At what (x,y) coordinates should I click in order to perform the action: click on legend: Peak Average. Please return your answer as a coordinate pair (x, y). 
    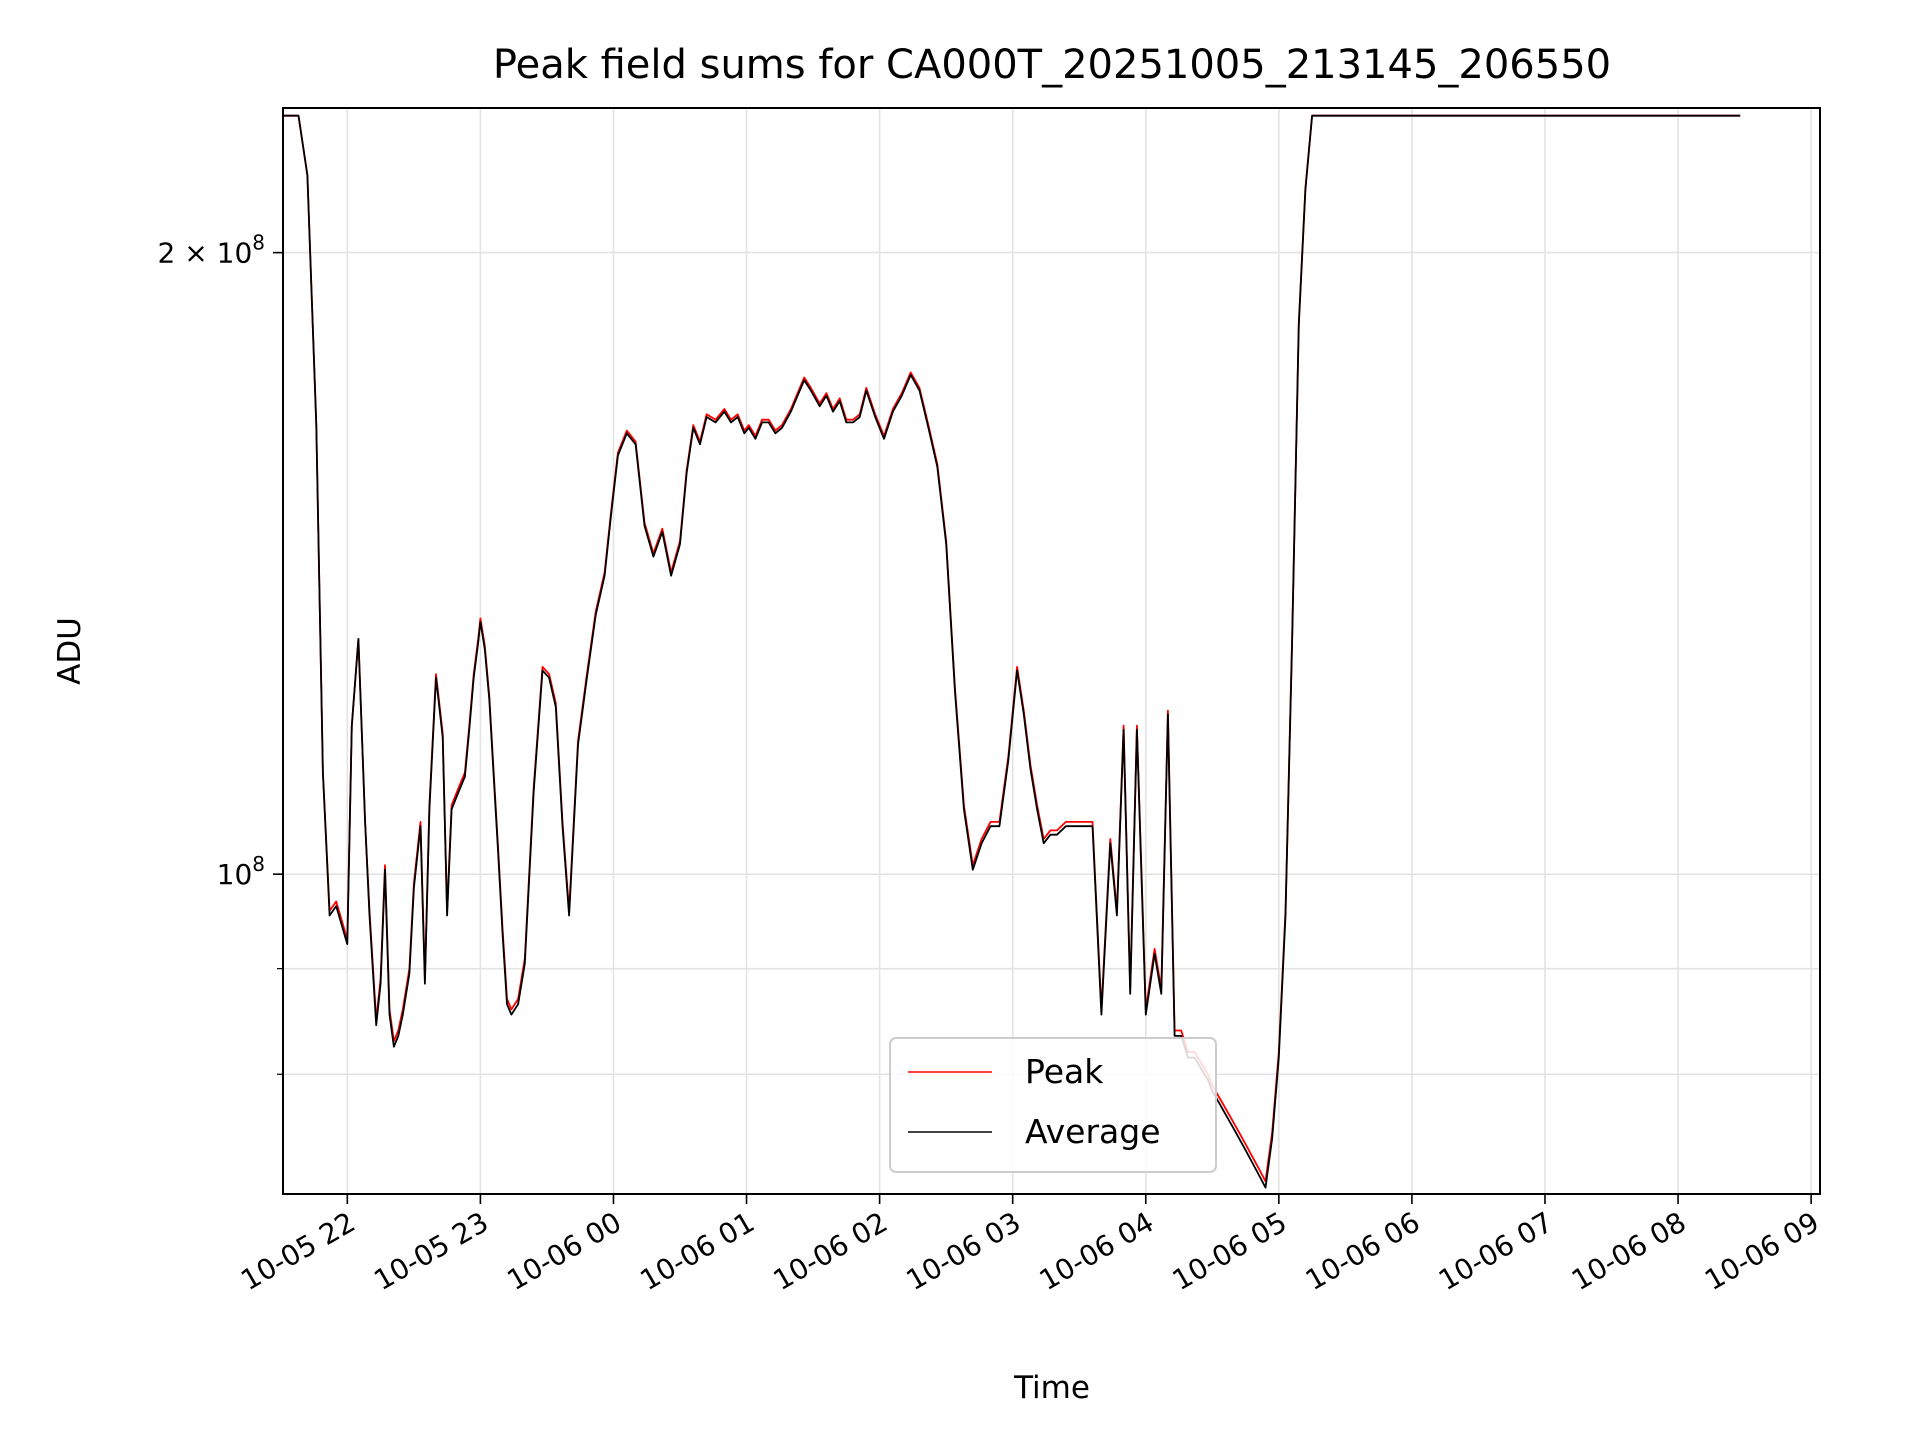
    Looking at the image, I should click on (1053, 1105).